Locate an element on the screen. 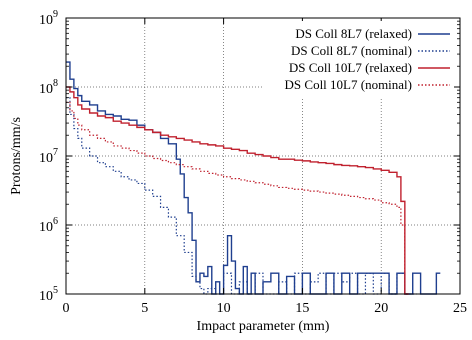  y-tick-label: 10⁵ is located at coordinates (48, 294).